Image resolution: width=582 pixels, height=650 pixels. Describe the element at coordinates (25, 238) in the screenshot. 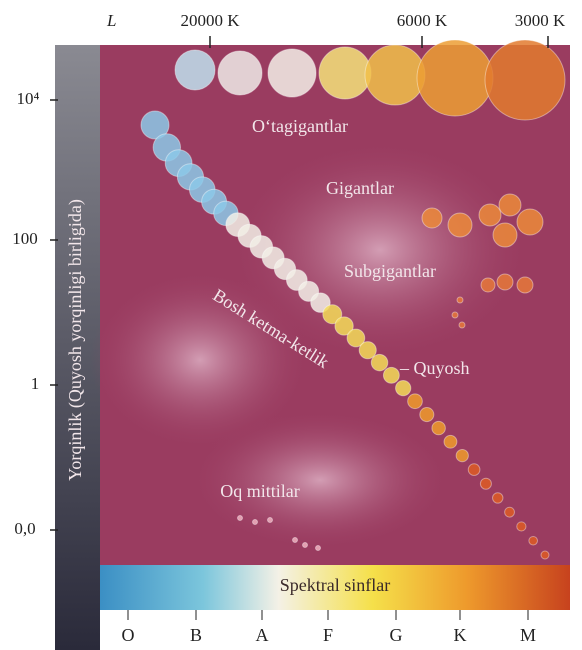

I see `y-tick-label: 100` at that location.